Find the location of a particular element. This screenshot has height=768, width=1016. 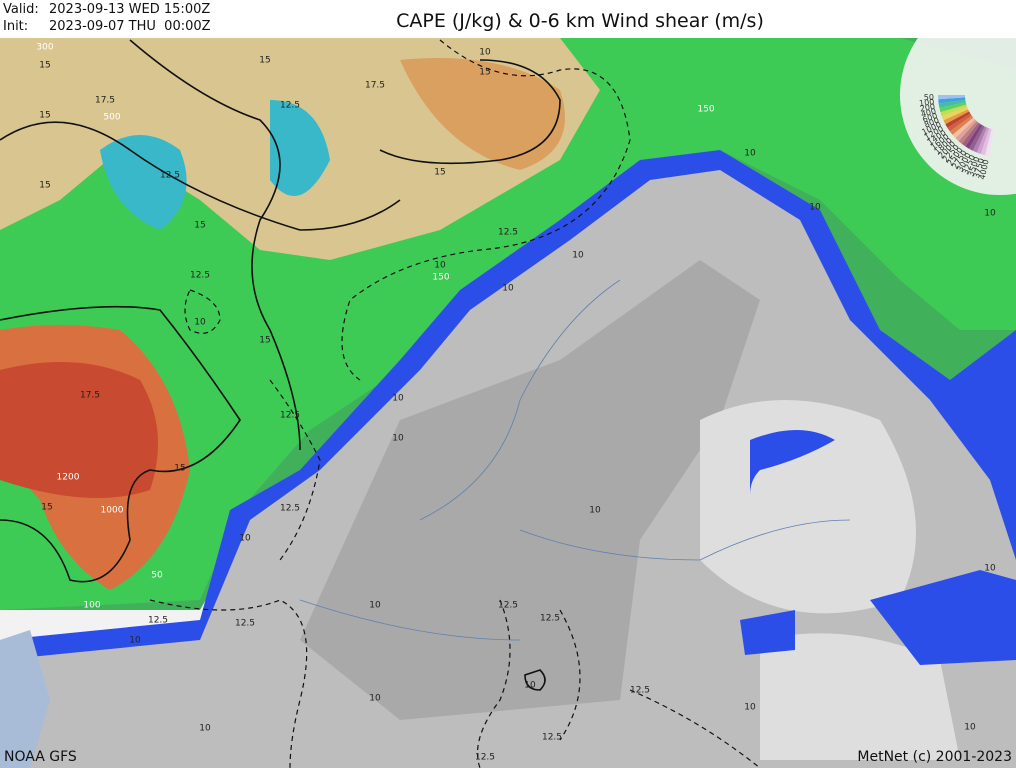

legend-label: 200 is located at coordinates (927, 108).